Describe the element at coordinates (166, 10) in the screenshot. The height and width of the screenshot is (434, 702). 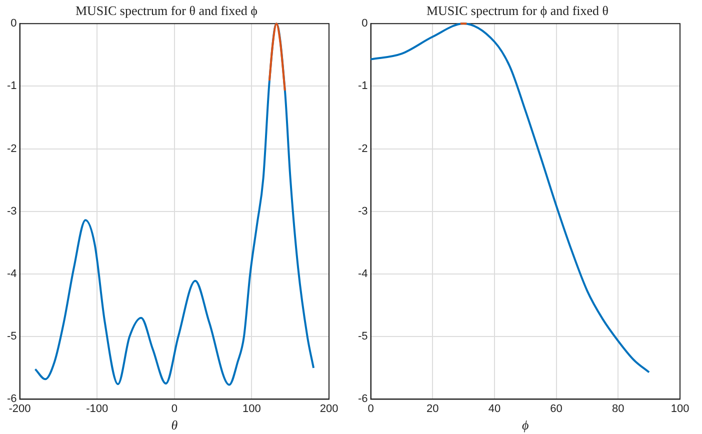
I see `chart-title: MUSIC spectrum for θ and fixed ϕ` at that location.